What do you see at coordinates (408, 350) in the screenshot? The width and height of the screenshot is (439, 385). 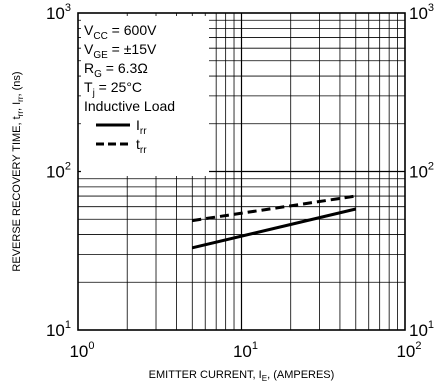 I see `x-tick-label: 10²` at bounding box center [408, 350].